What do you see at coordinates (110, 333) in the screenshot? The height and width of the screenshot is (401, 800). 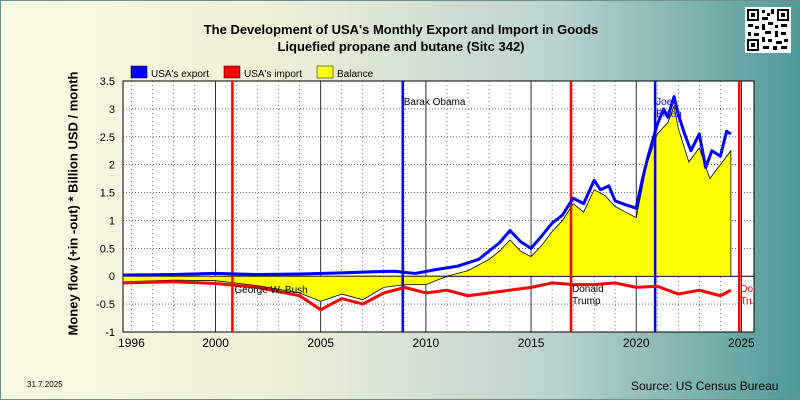 I see `y-tick-label: -1` at bounding box center [110, 333].